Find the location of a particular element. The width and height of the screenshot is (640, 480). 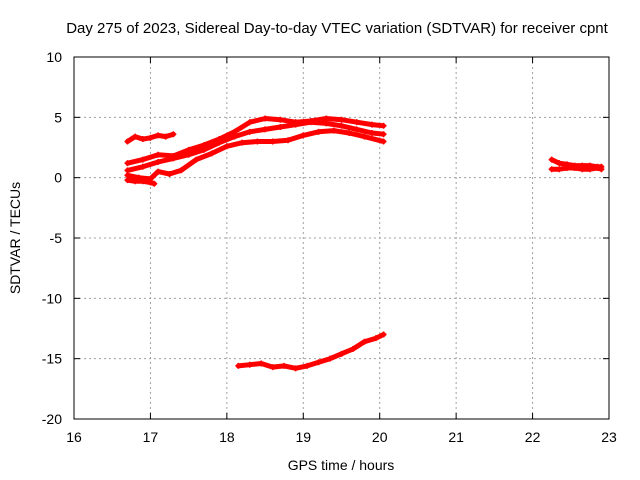

x-tick-label: 20 is located at coordinates (380, 437).